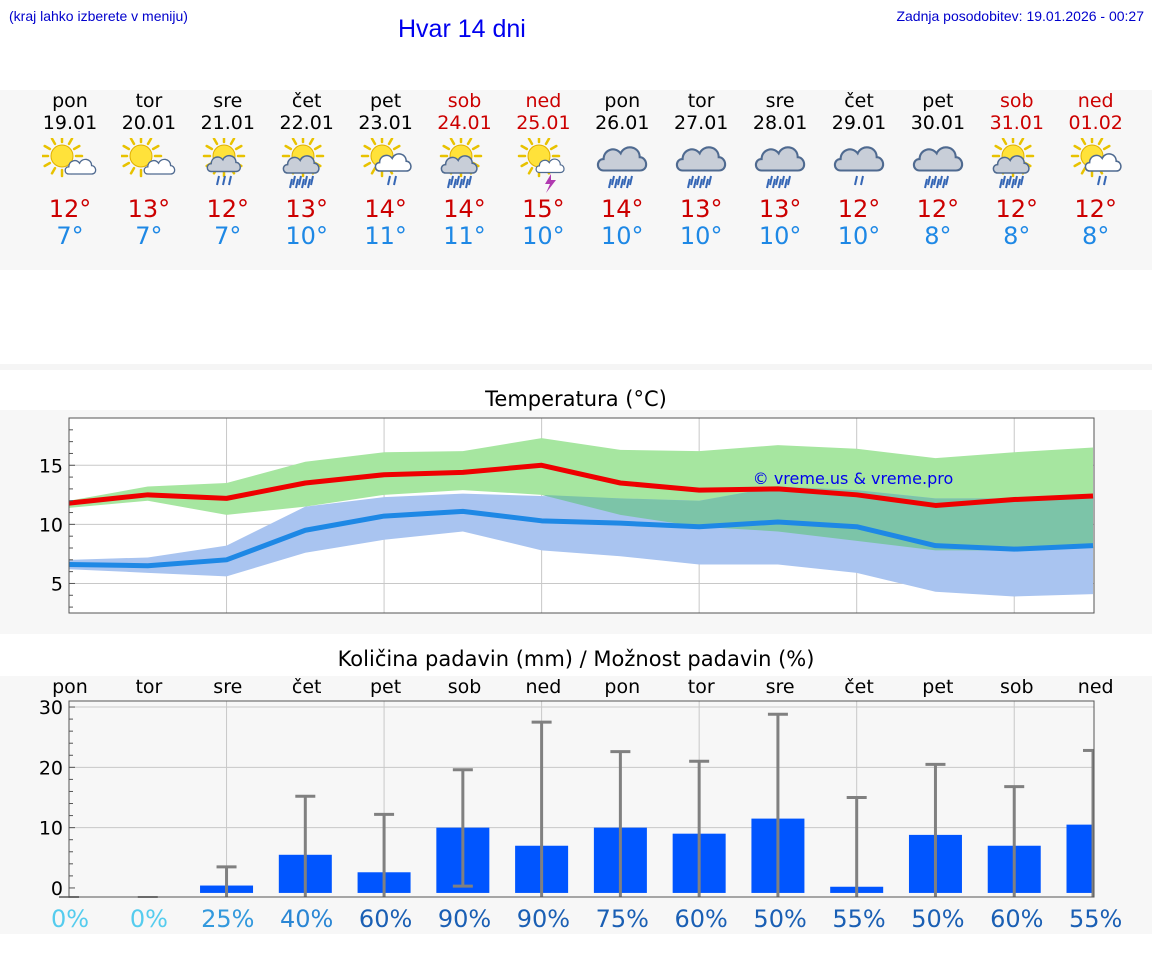 This screenshot has width=1152, height=975. I want to click on day-column: tor 27.01 13° 10°, so click(701, 170).